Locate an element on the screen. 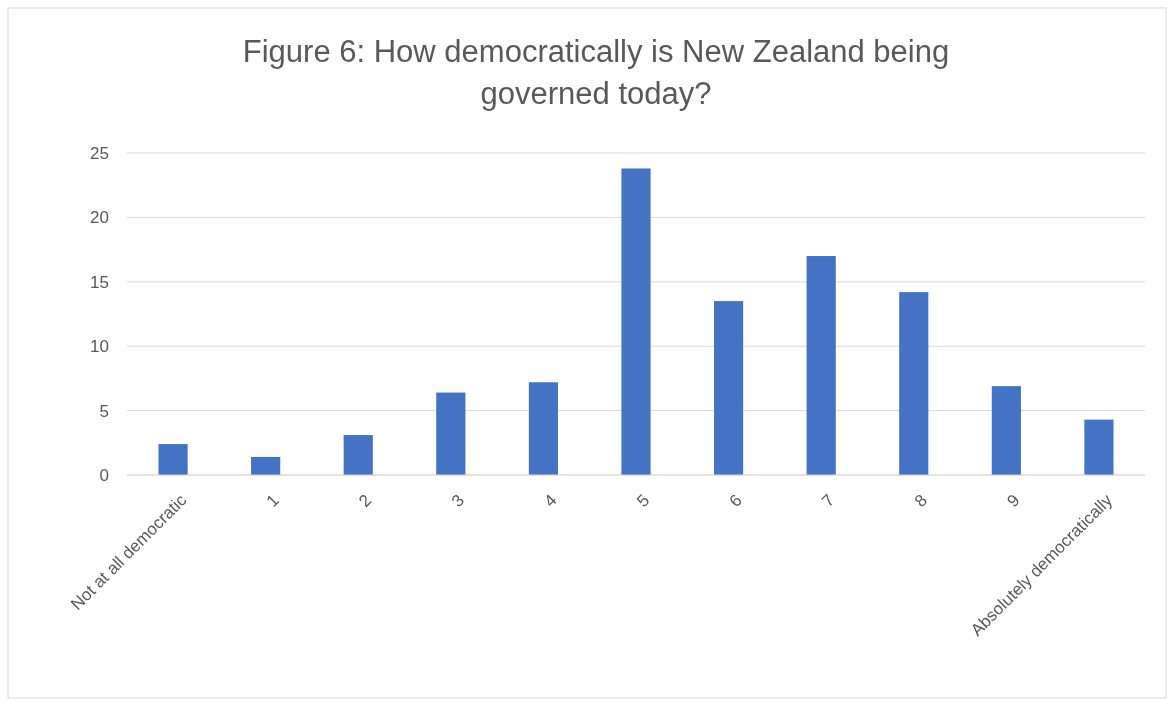 This screenshot has width=1169, height=702. y-tick-label: 15 is located at coordinates (99, 282).